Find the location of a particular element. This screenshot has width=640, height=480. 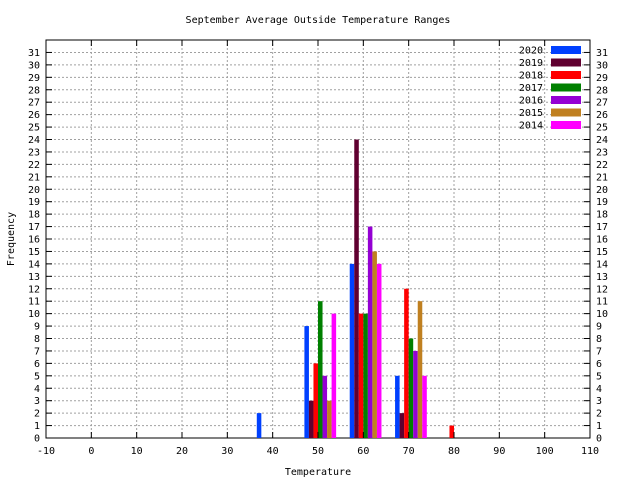

y2-tick-label: 12 is located at coordinates (602, 289).